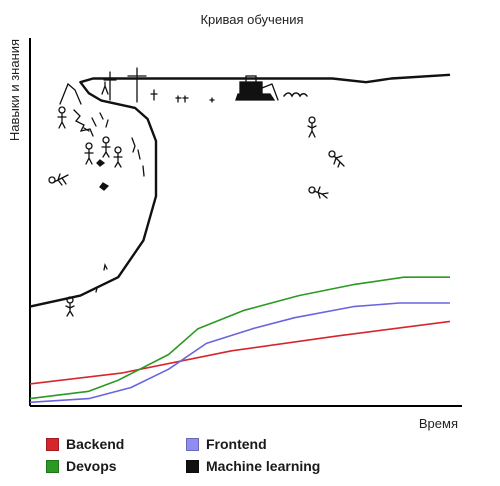 The height and width of the screenshot is (486, 500). What do you see at coordinates (251, 19) in the screenshot?
I see `chart-title: Кривая обучения` at bounding box center [251, 19].